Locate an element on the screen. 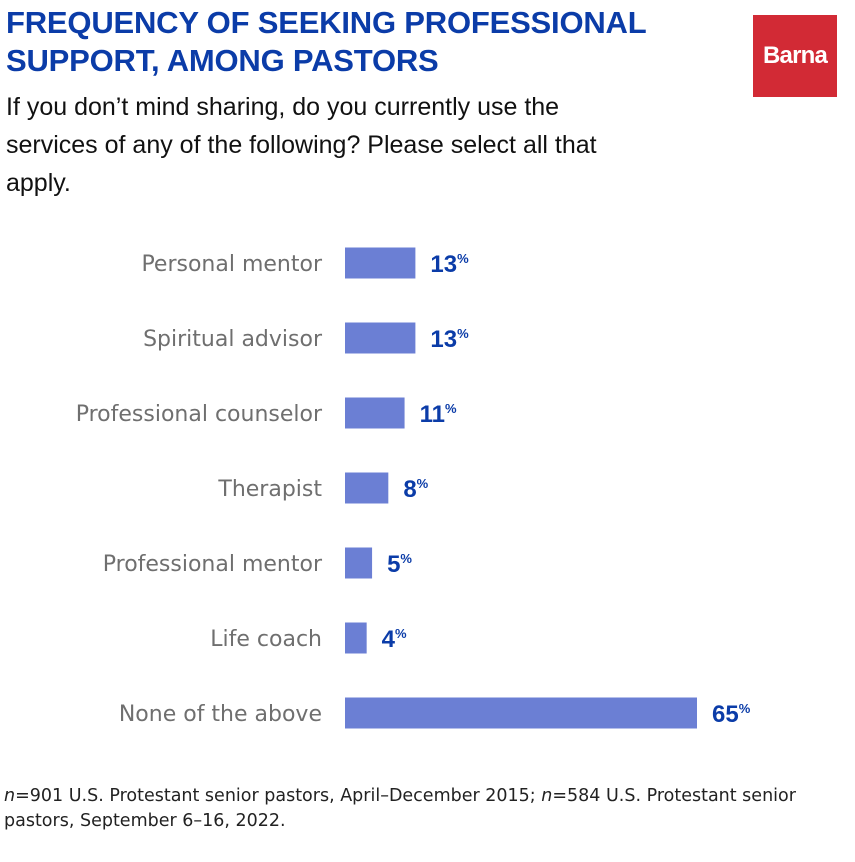  footnote-n-symbol-1: n is located at coordinates (10, 796).